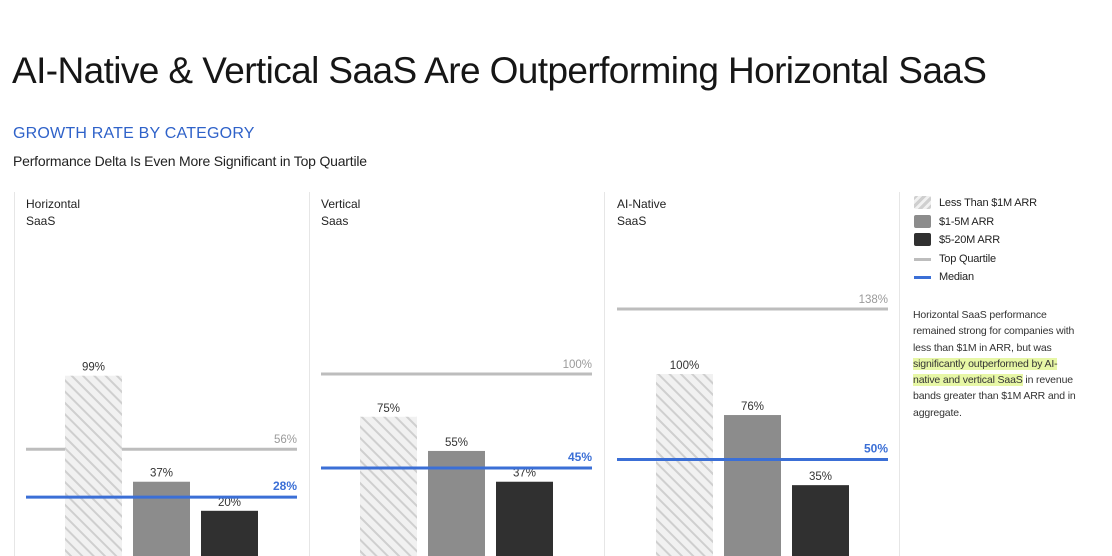 The width and height of the screenshot is (1112, 556). What do you see at coordinates (388, 409) in the screenshot?
I see `bar-value-label: 75%` at bounding box center [388, 409].